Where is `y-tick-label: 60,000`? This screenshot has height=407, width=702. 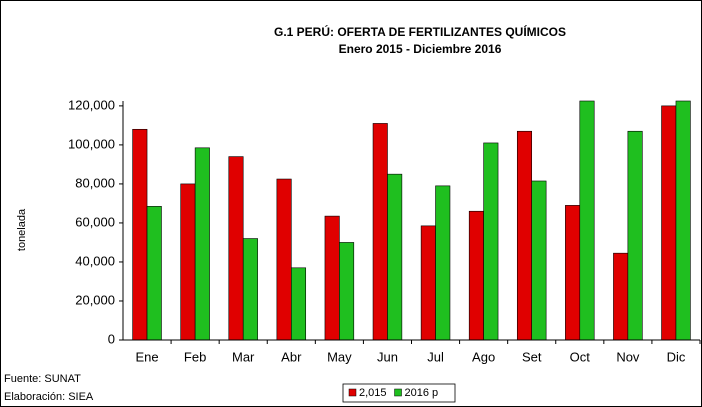
y-tick-label: 60,000 is located at coordinates (95, 221).